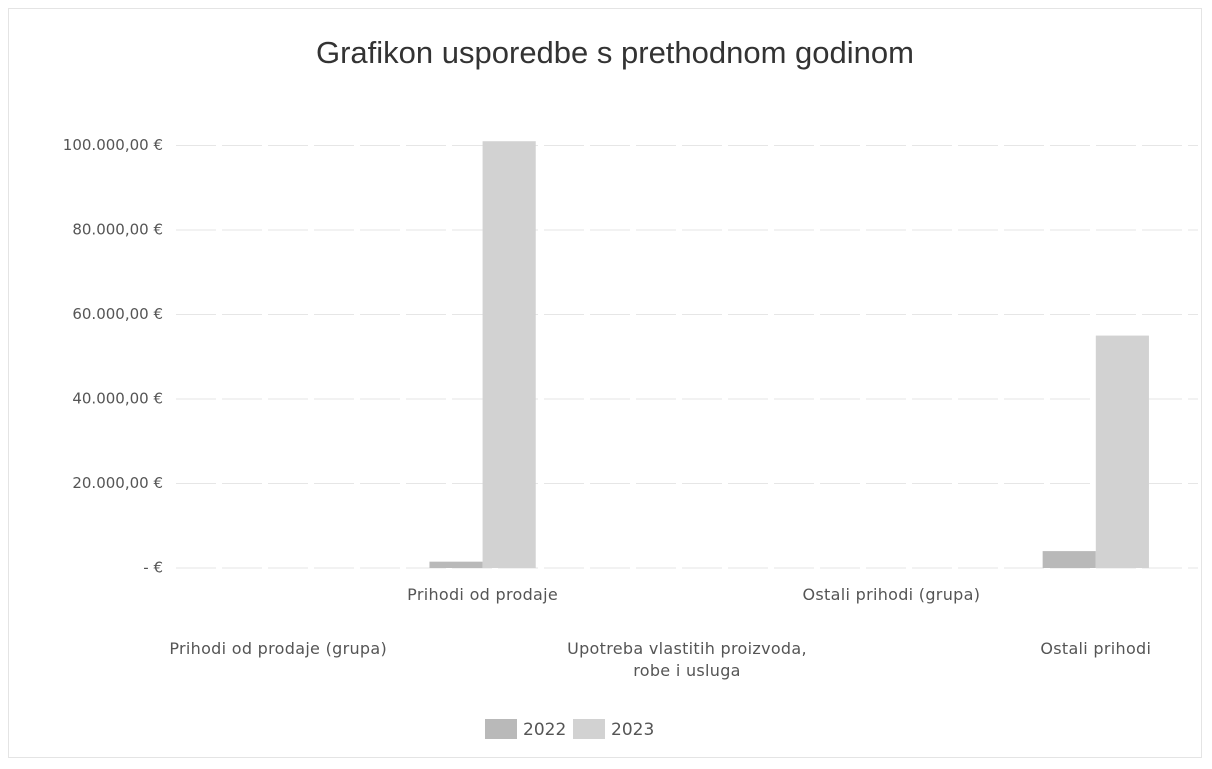 The width and height of the screenshot is (1212, 769). Describe the element at coordinates (113, 145) in the screenshot. I see `y-tick-label: 100.000,00 €` at that location.